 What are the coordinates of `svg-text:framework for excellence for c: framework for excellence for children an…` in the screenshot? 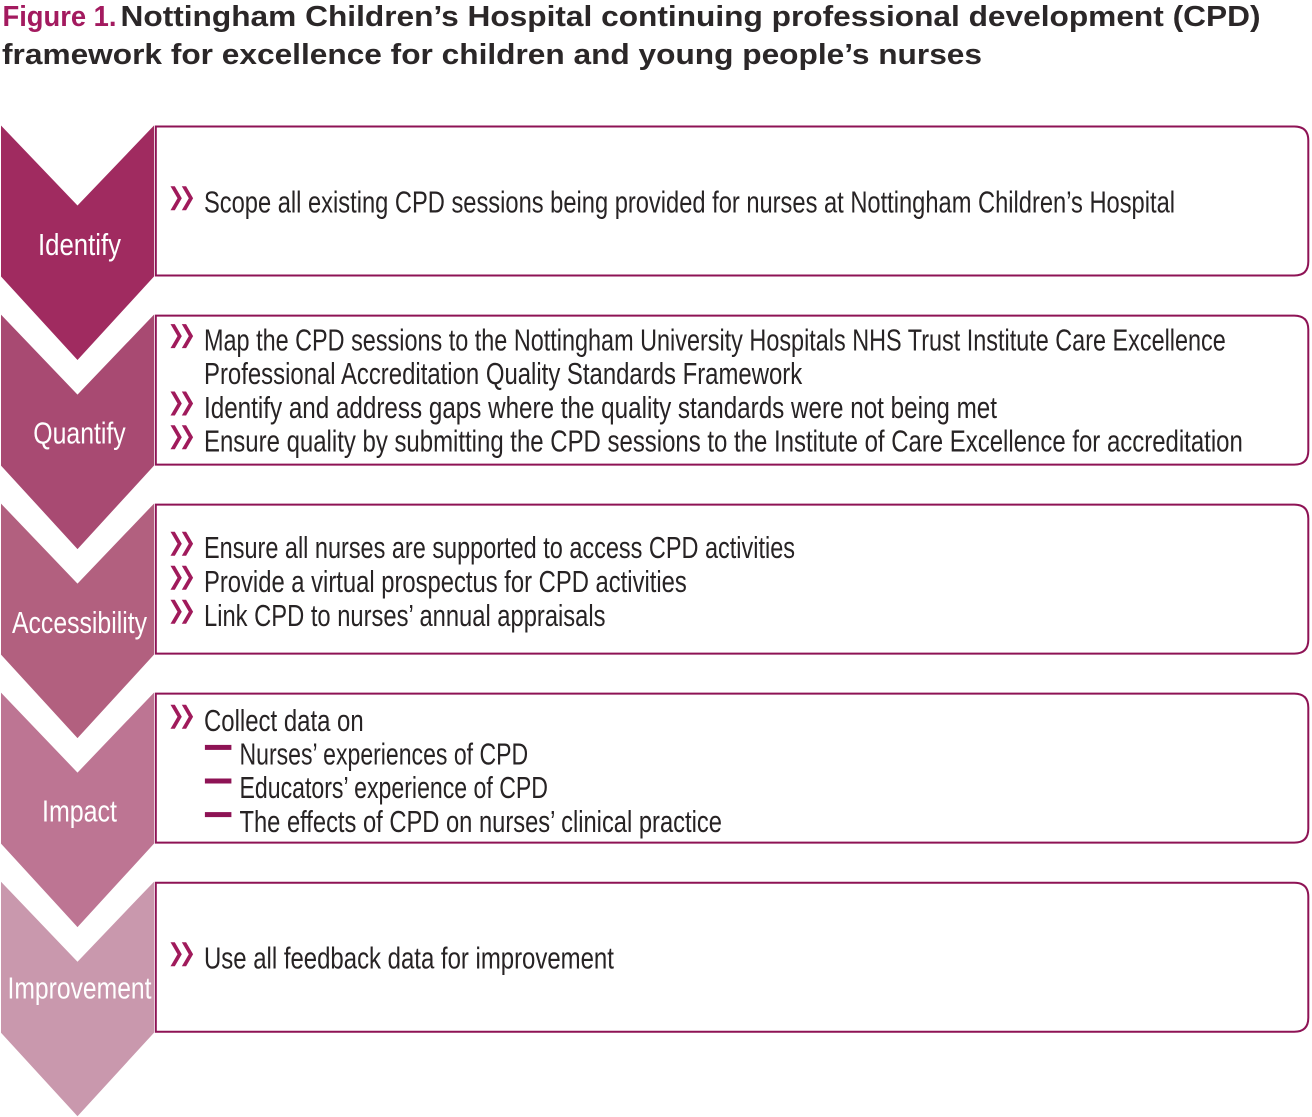 It's located at (492, 55).